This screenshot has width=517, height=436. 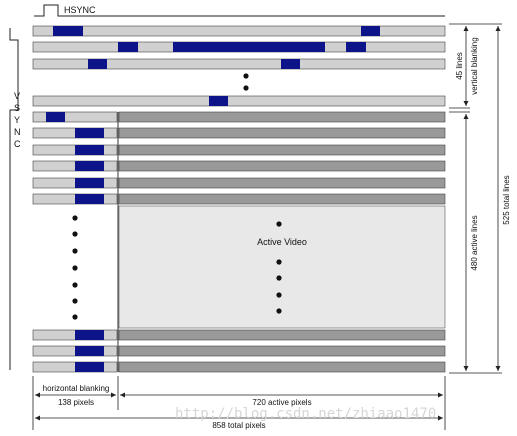 What do you see at coordinates (76, 402) in the screenshot?
I see `horizontal-blanking-pixels: 138 pixels` at bounding box center [76, 402].